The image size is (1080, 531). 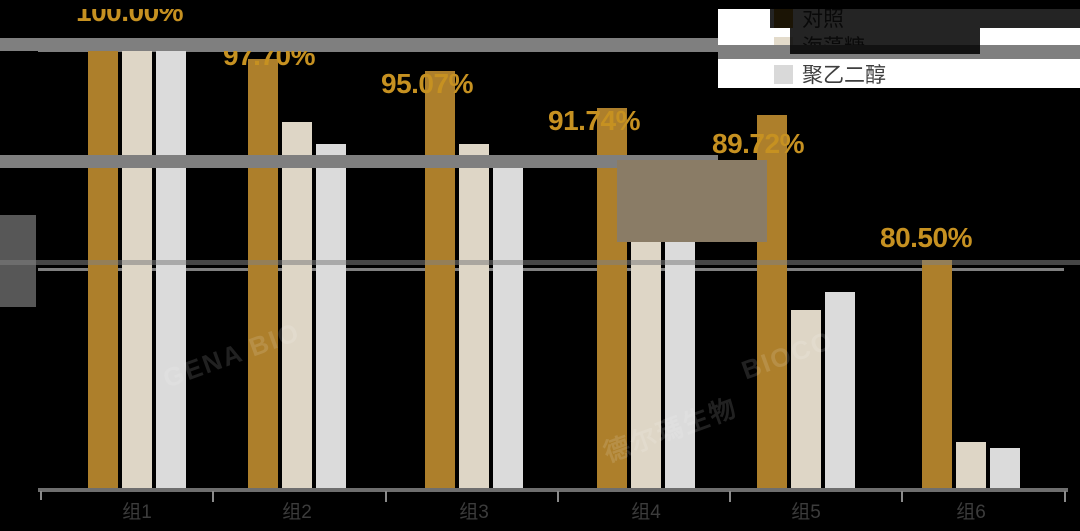 I want to click on bar-g6-s1, so click(x=971, y=466).